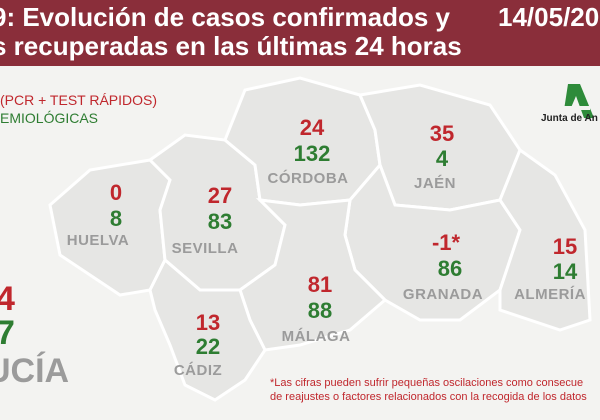 The image size is (600, 420). Describe the element at coordinates (545, 239) in the screenshot. I see `province-shape-almeria` at that location.